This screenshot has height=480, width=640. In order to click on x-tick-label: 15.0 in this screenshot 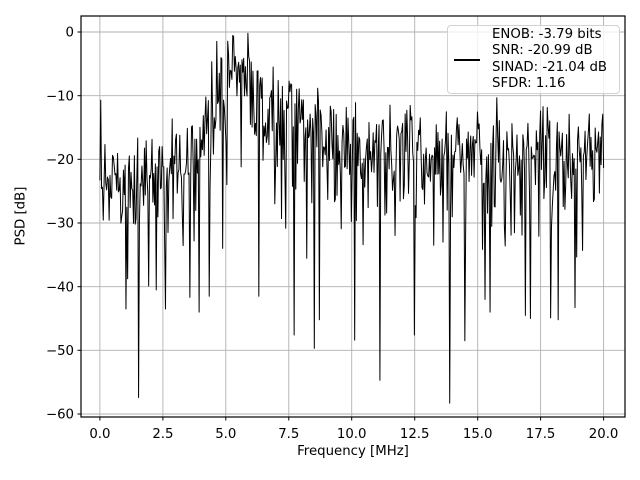, I will do `click(478, 434)`.